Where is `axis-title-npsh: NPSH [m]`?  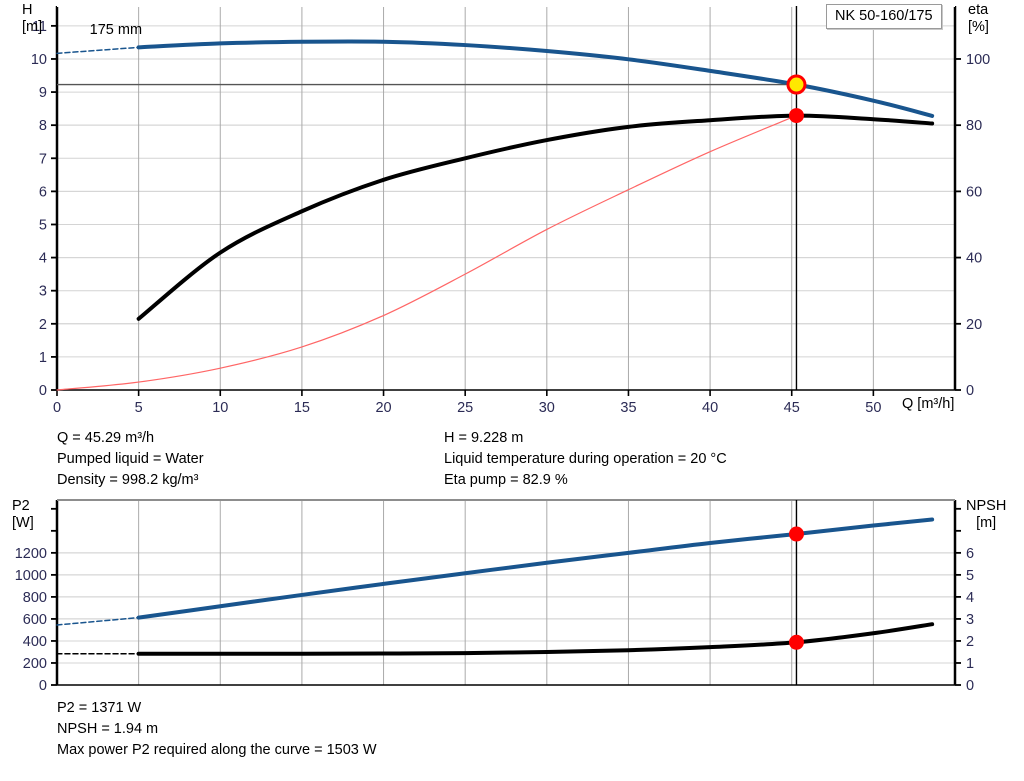
axis-title-npsh: NPSH [m] is located at coordinates (986, 515).